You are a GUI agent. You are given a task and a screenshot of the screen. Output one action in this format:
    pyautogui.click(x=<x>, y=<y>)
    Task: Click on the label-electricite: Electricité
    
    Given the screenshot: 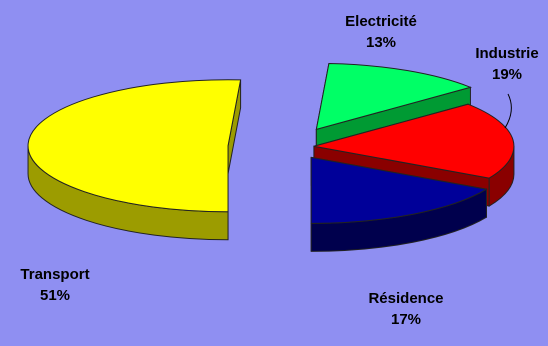 What is the action you would take?
    pyautogui.click(x=381, y=21)
    